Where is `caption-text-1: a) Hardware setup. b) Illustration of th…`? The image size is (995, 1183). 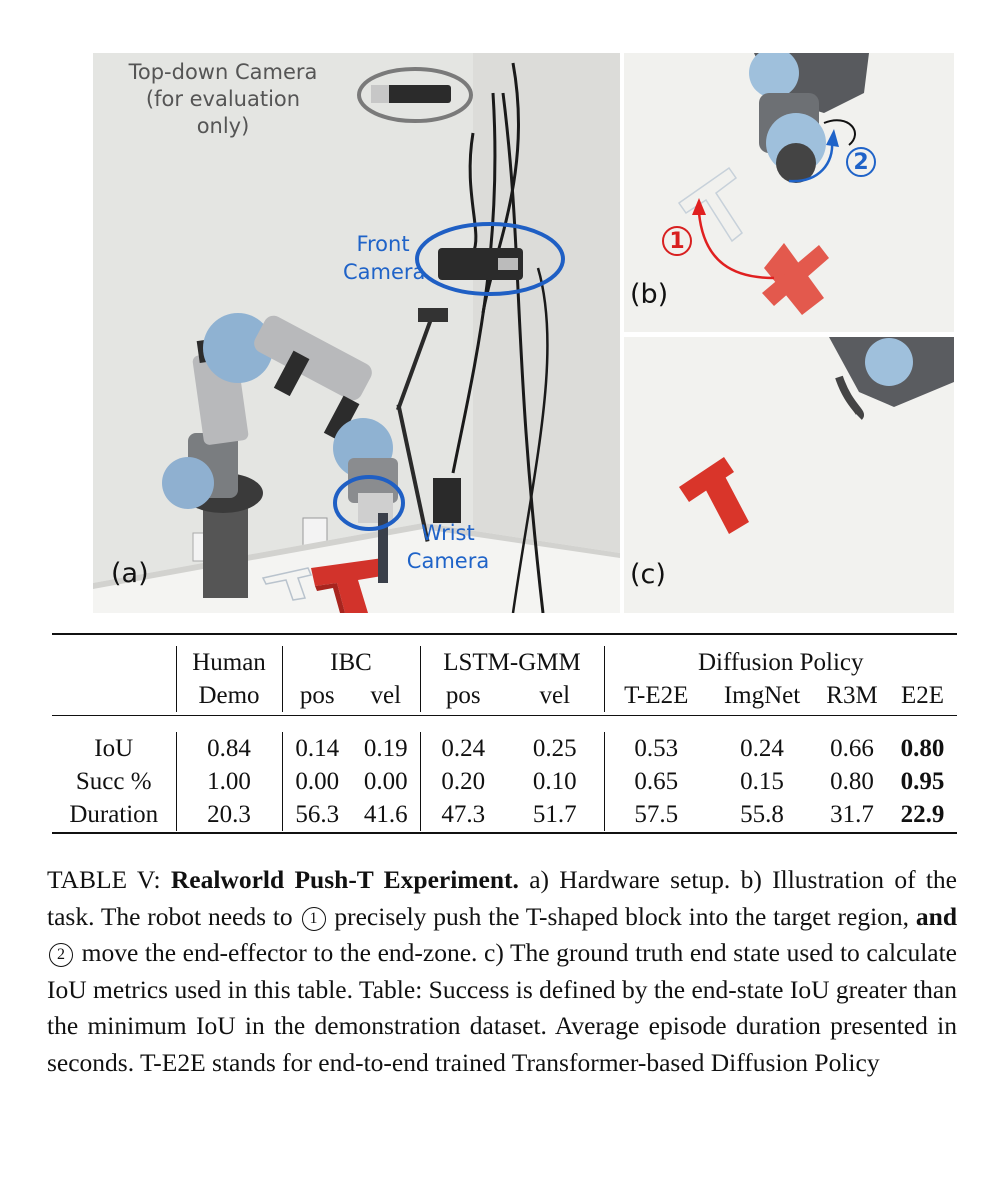 caption-text-1: a) Hardware setup. b) Illustration of th… is located at coordinates (502, 898).